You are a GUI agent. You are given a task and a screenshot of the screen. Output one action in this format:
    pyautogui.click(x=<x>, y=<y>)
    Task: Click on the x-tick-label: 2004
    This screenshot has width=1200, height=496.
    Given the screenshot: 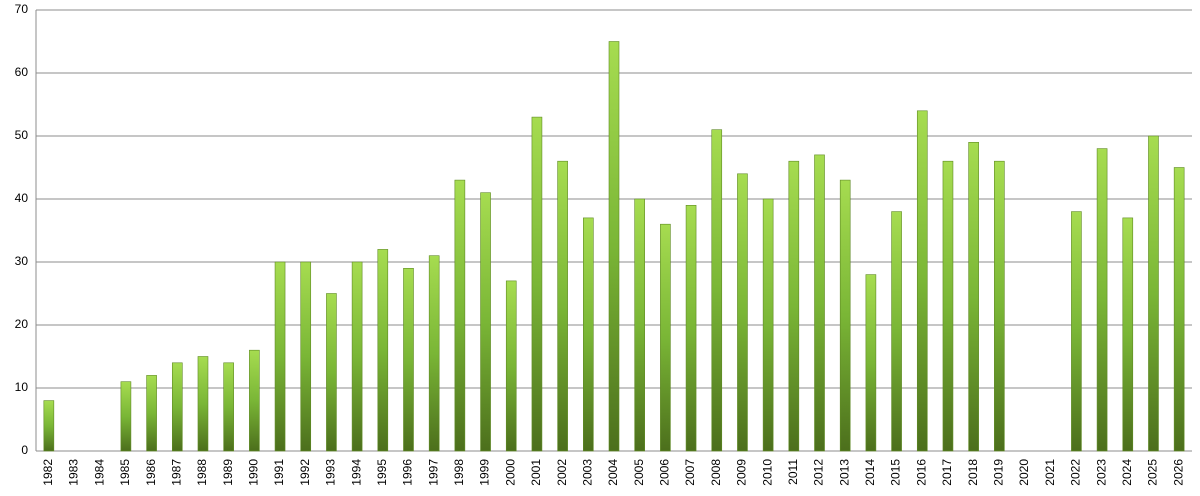 What is the action you would take?
    pyautogui.click(x=613, y=472)
    